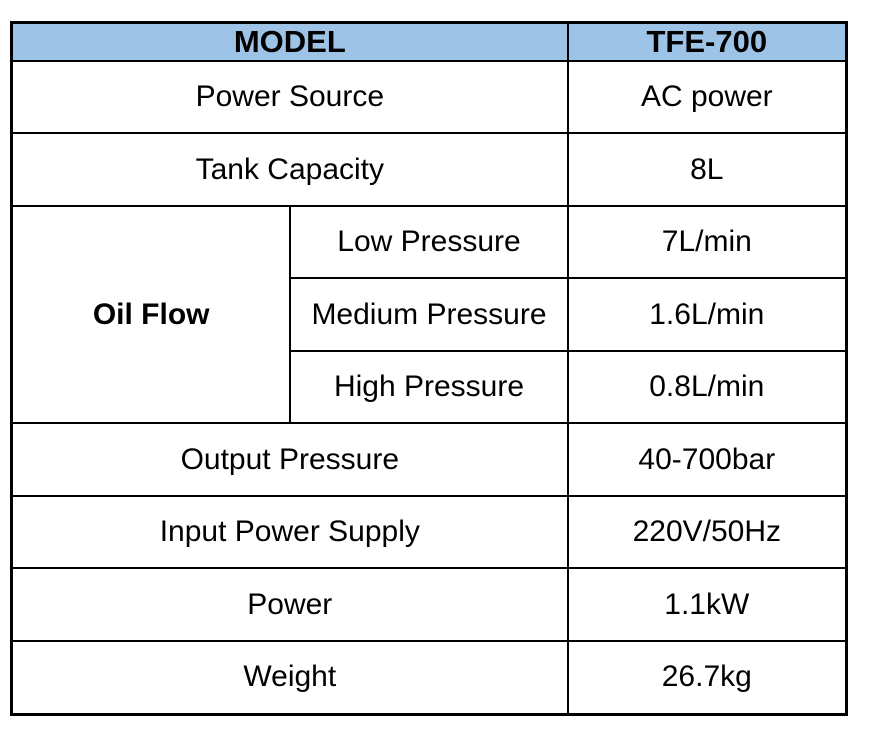 The image size is (873, 734). Describe the element at coordinates (289, 97) in the screenshot. I see `power-source-label-cell: Power Source` at that location.